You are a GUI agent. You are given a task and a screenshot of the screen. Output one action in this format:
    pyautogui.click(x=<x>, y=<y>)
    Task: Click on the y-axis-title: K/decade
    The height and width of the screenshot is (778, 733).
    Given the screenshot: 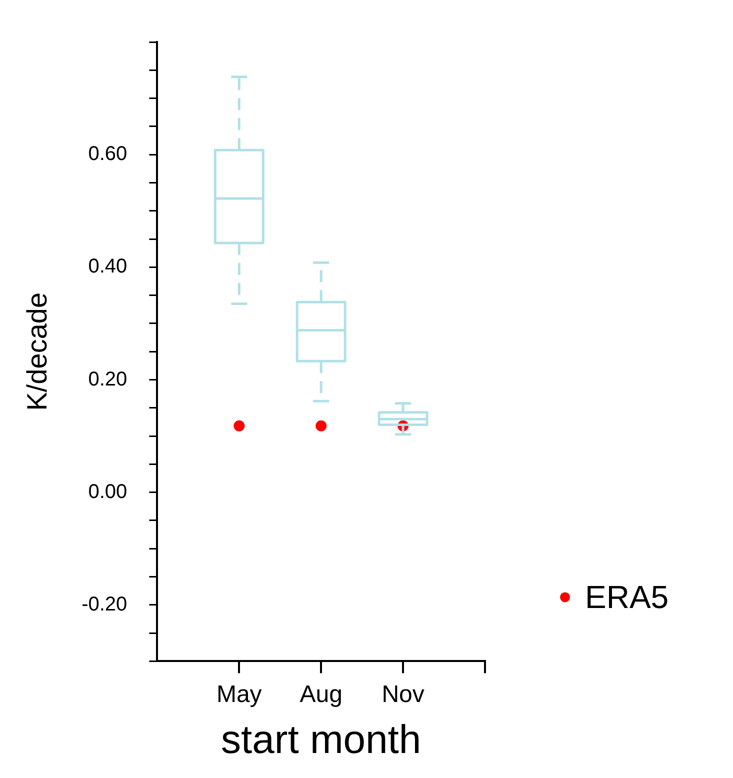 What is the action you would take?
    pyautogui.click(x=37, y=351)
    